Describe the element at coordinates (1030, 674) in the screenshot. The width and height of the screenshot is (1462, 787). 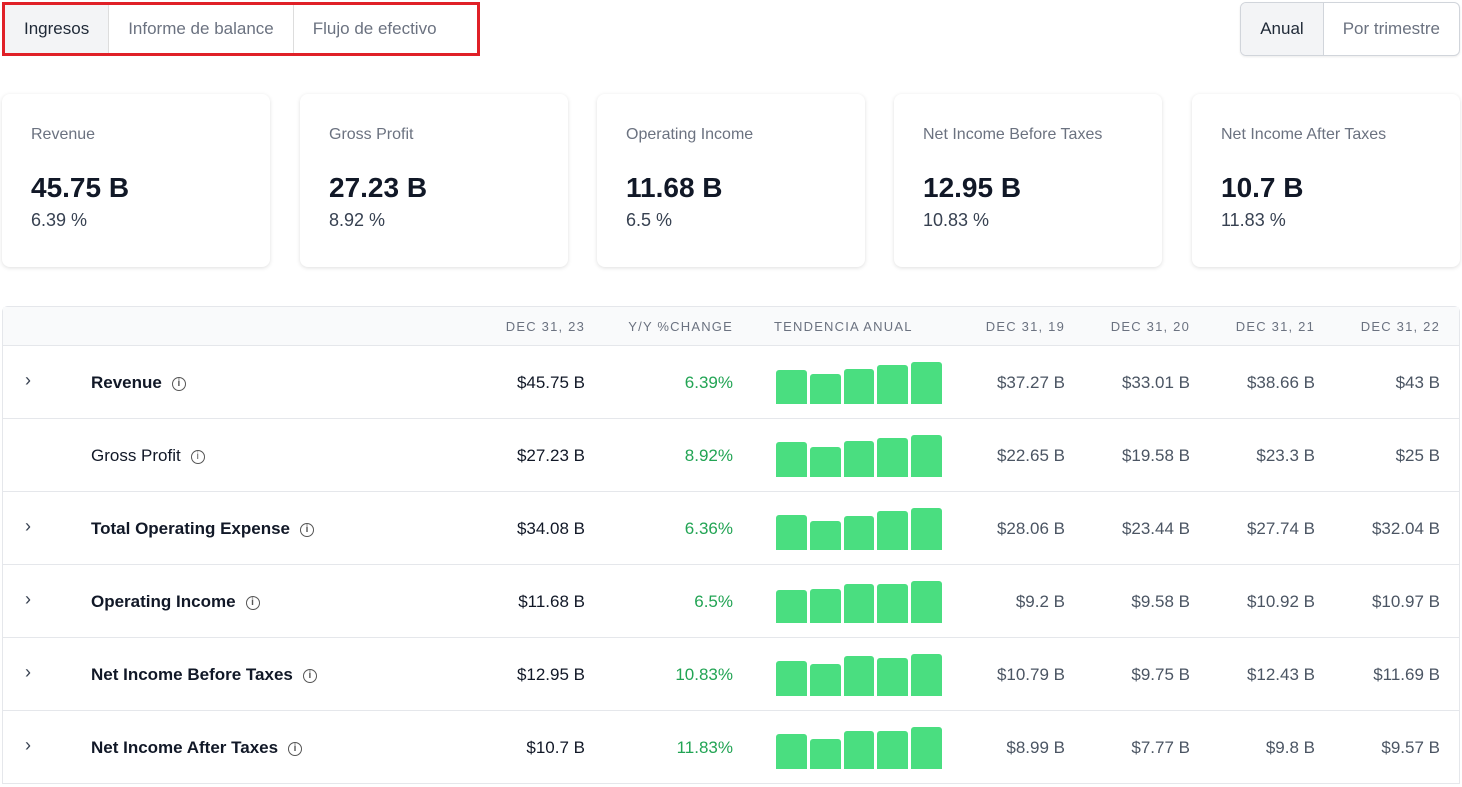
I see `historical-value: $10.79 B` at that location.